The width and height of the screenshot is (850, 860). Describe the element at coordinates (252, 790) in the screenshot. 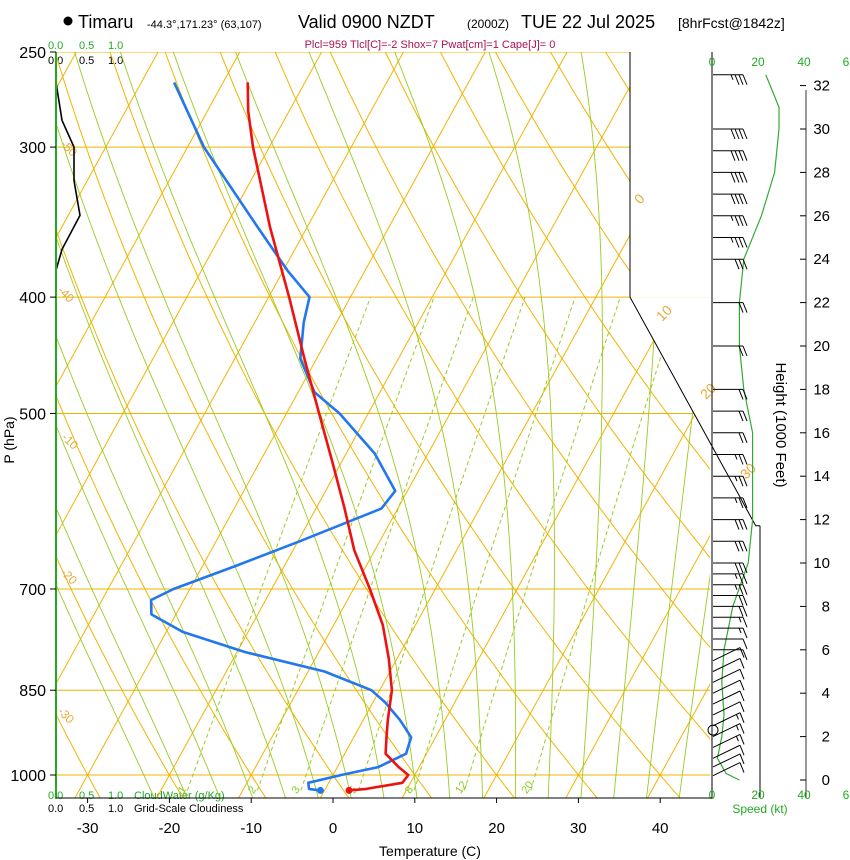

I see `mixing-ratio-label: 2` at that location.